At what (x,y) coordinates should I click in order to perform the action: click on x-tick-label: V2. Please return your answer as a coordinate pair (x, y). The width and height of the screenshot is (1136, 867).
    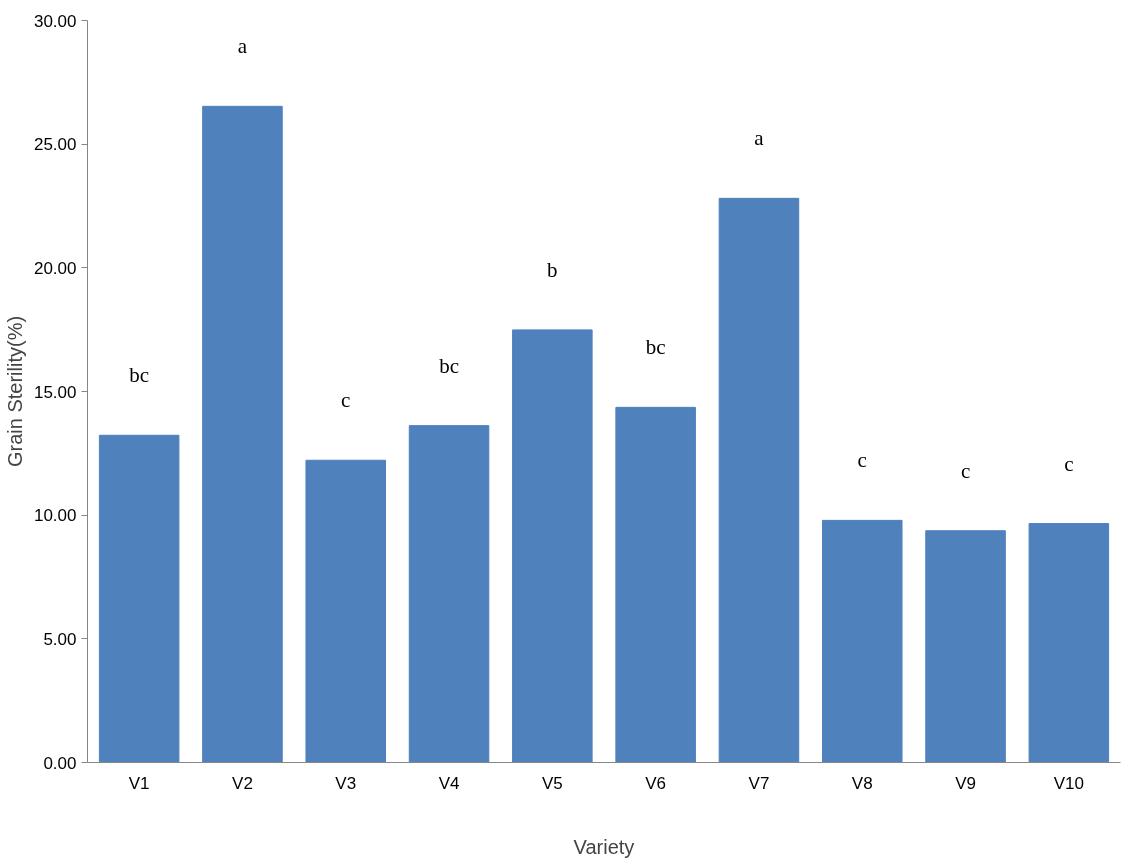
    Looking at the image, I should click on (242, 783).